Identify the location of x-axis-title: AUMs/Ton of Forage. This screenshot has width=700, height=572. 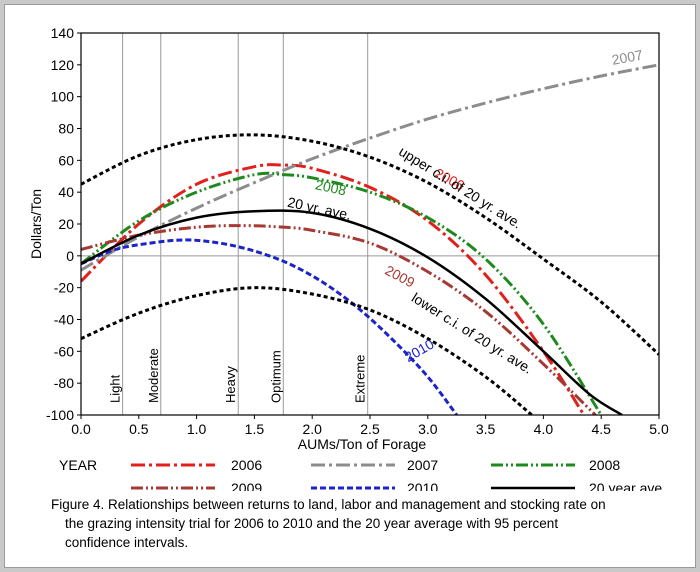
(362, 444).